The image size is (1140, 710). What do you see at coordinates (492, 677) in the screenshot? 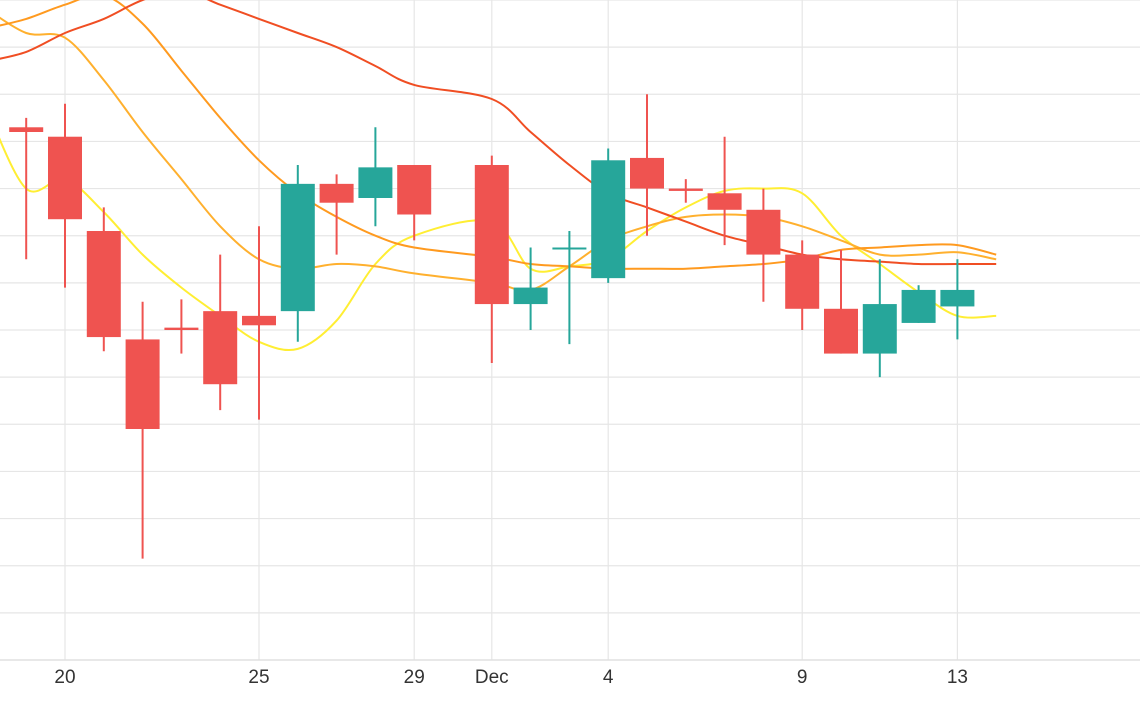
I see `x-tick-label: Dec` at bounding box center [492, 677].